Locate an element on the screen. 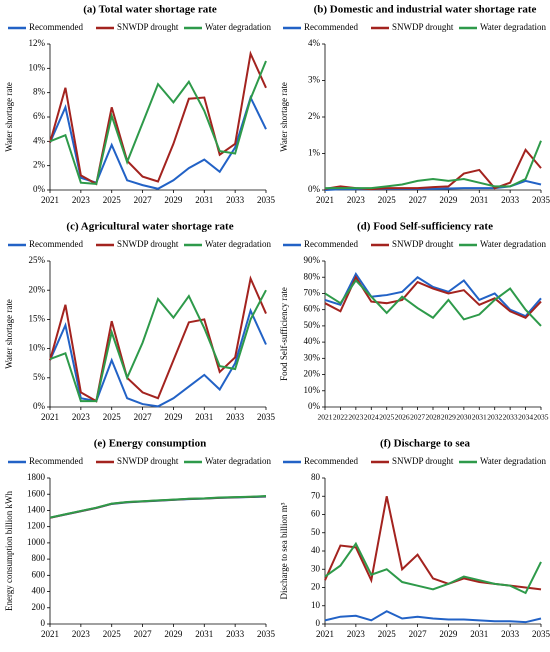  y-tick-label: 90% is located at coordinates (312, 260).